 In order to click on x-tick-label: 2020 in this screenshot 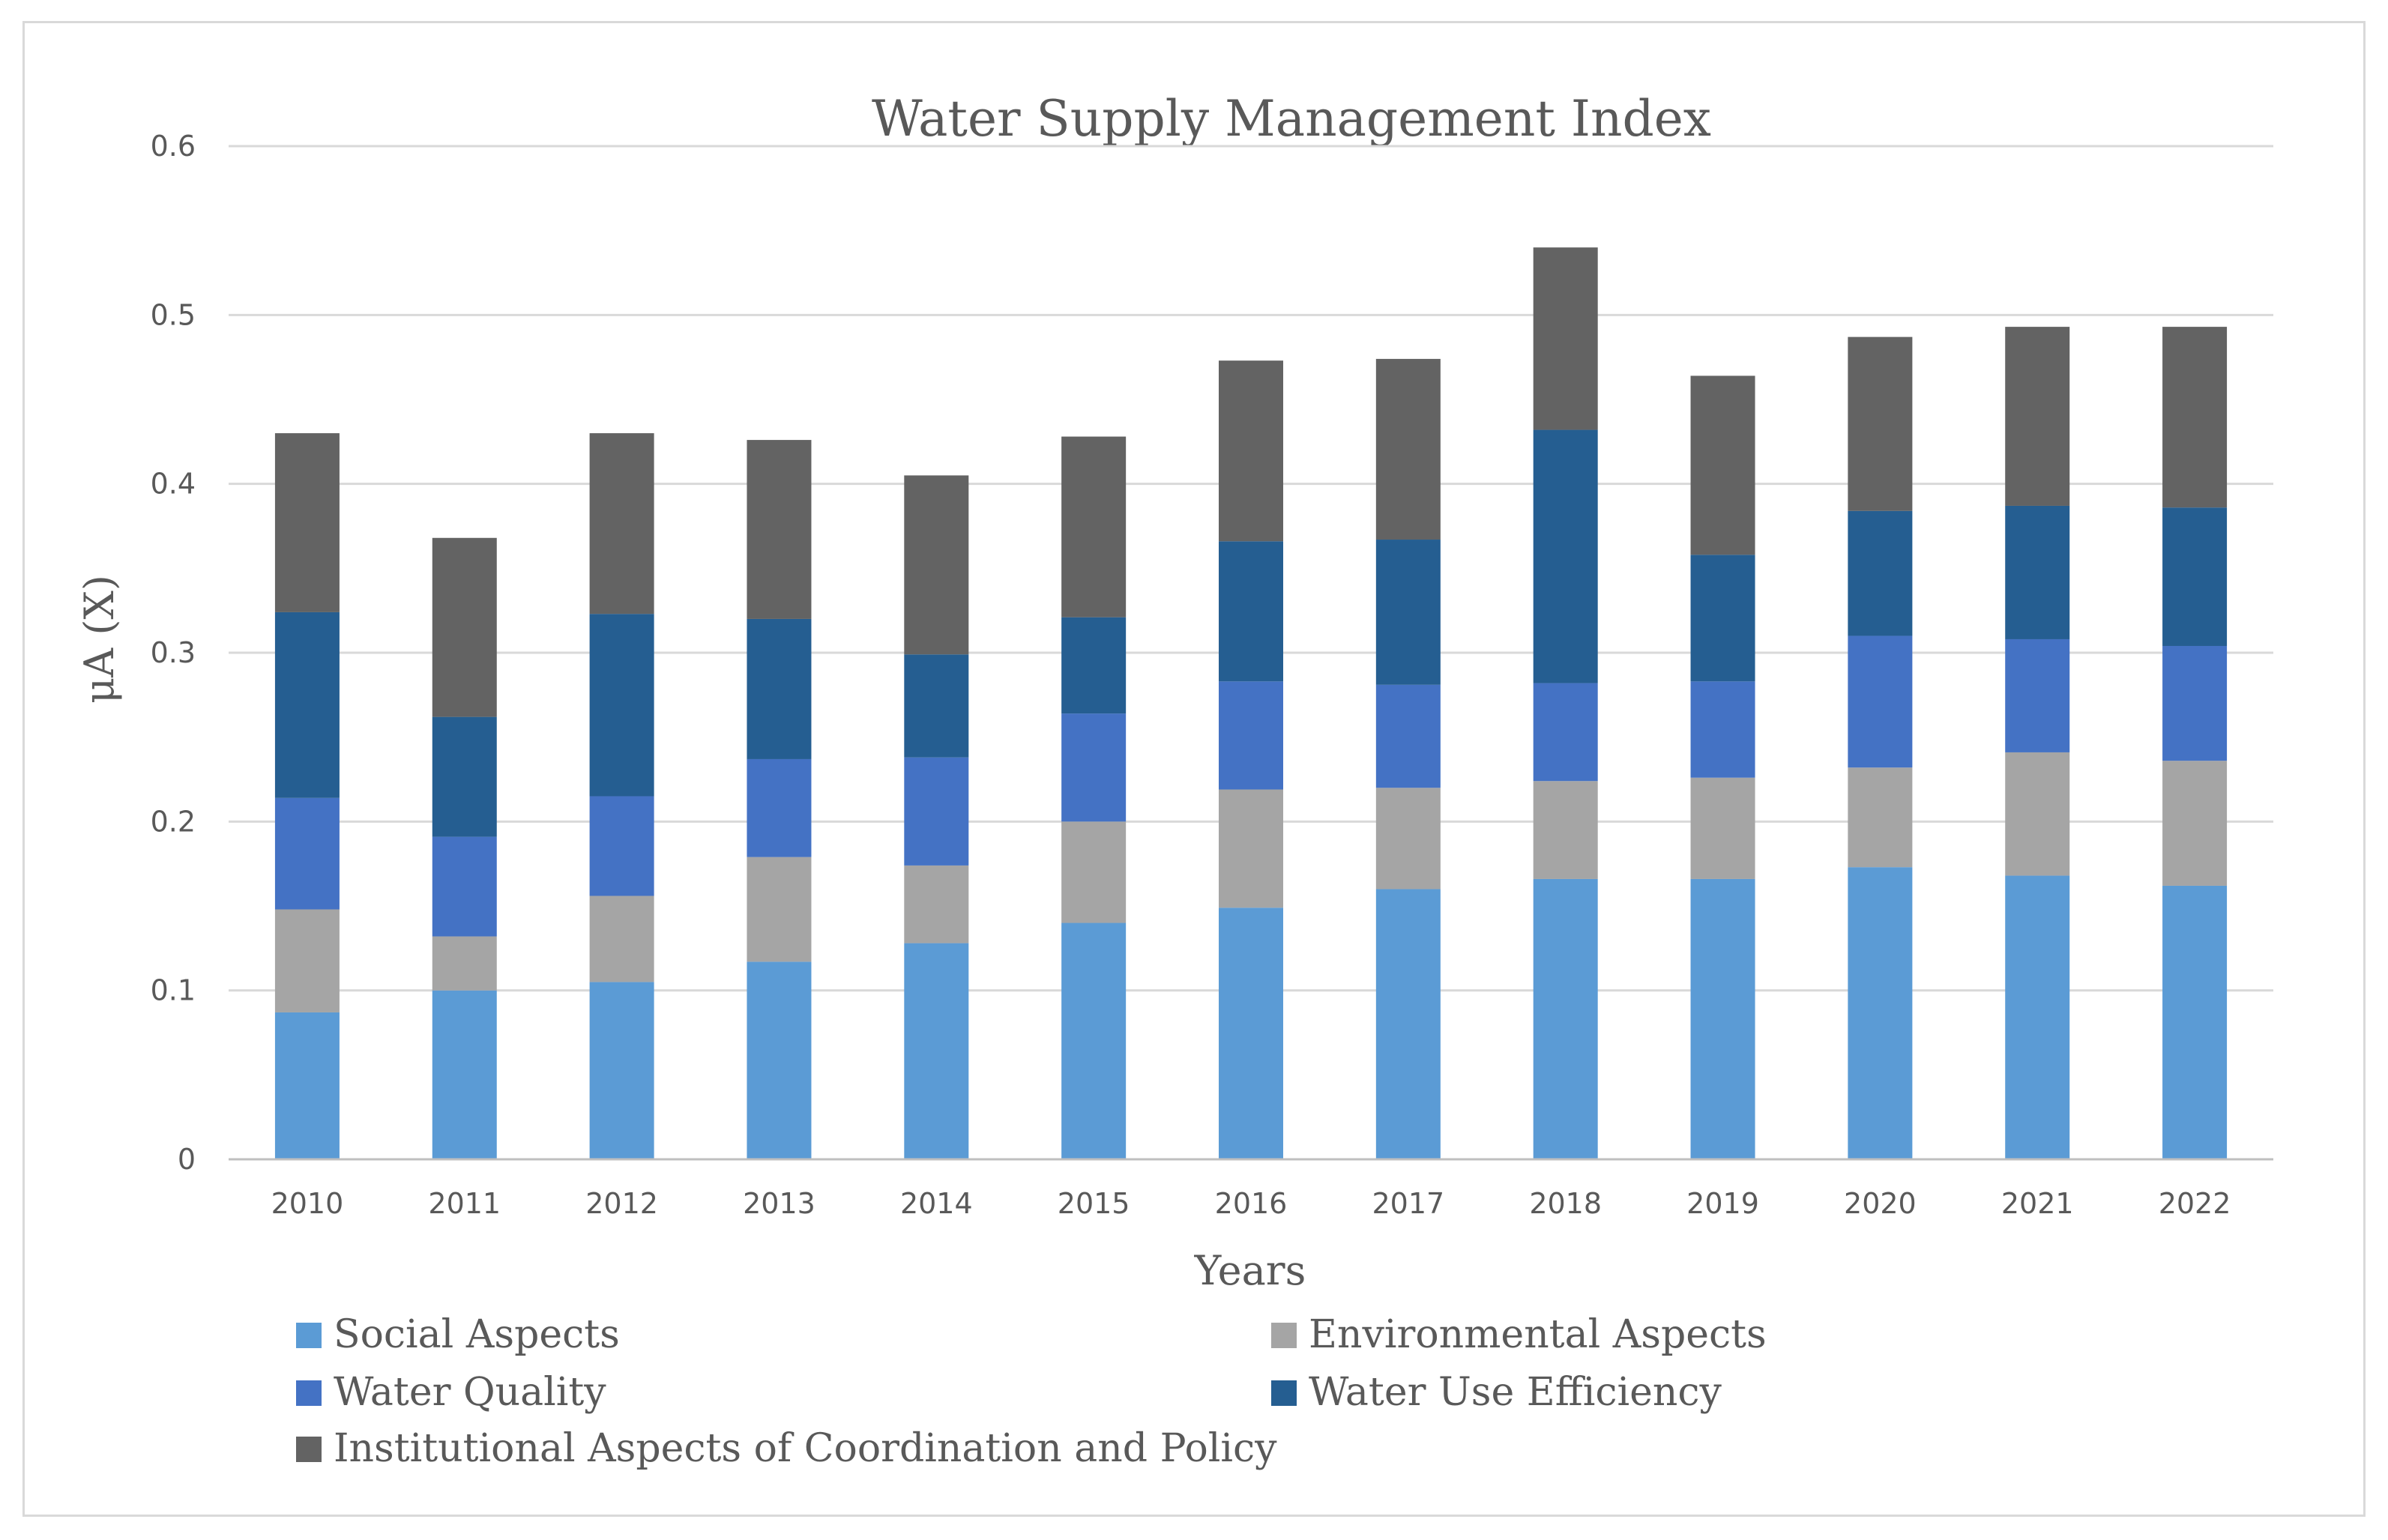, I will do `click(1880, 1203)`.